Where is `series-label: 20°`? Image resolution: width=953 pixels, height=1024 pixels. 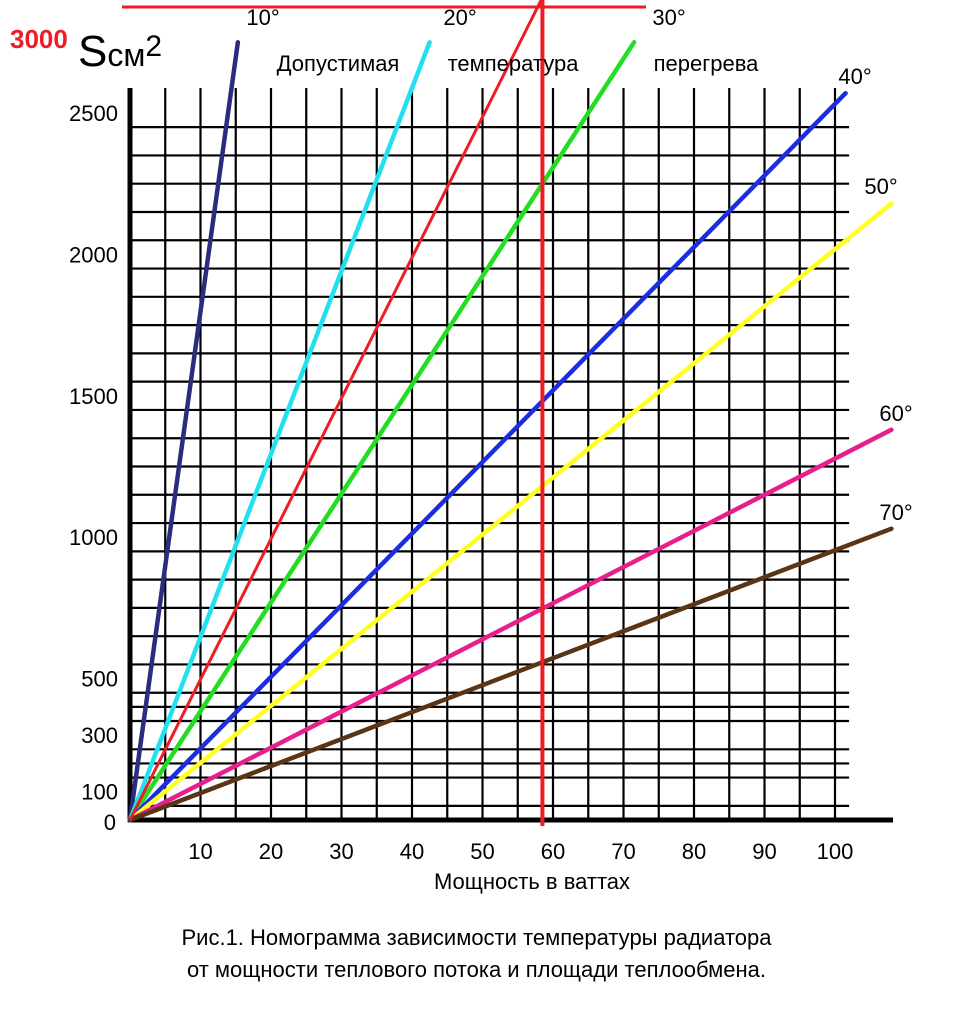
series-label: 20° is located at coordinates (459, 17).